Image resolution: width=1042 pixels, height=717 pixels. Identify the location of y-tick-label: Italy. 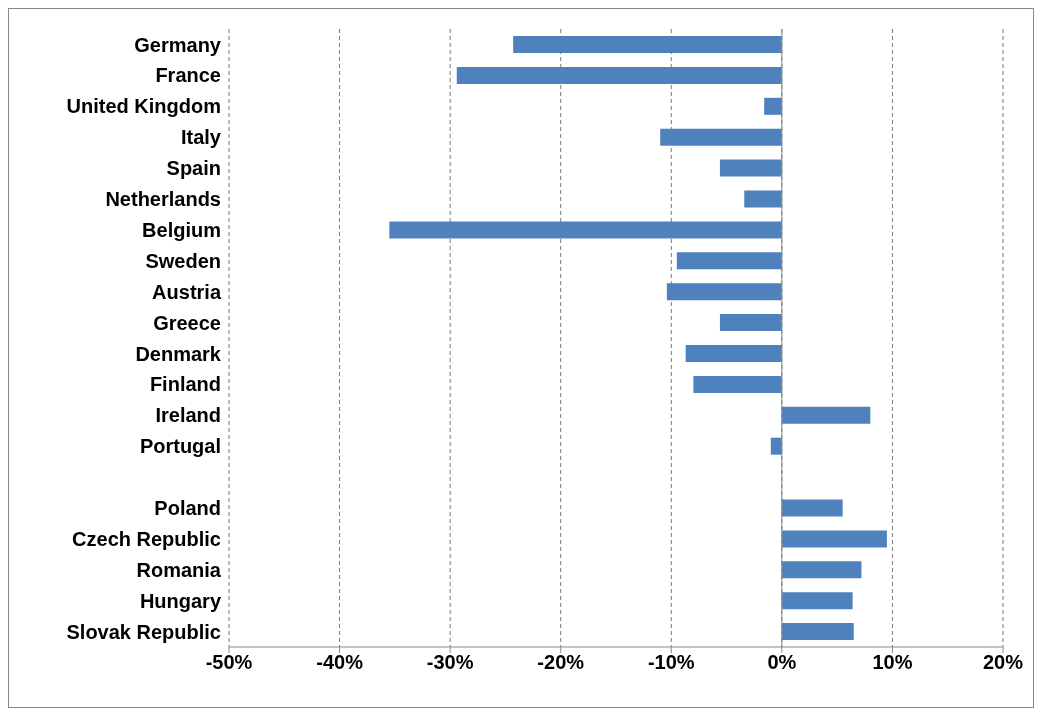
(201, 137).